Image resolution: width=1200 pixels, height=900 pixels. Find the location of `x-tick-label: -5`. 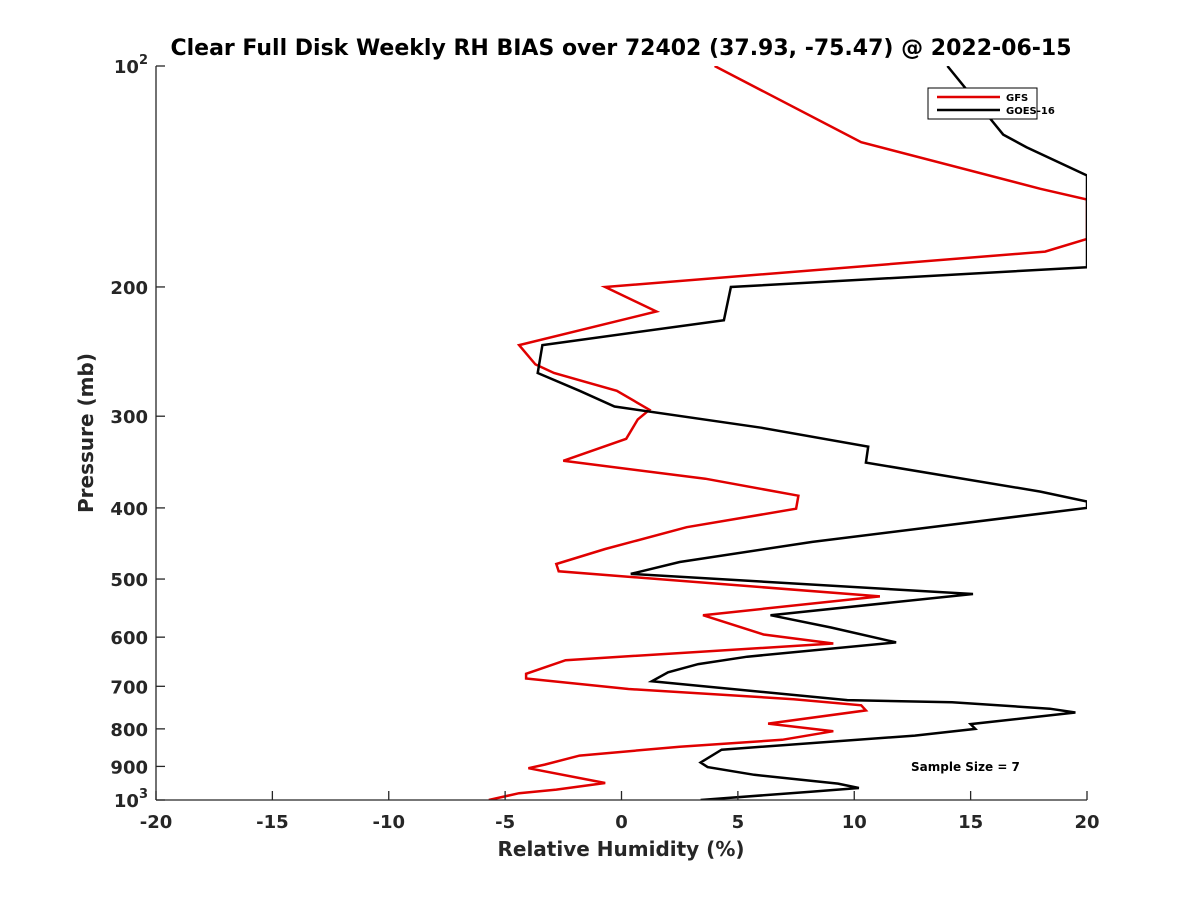

x-tick-label: -5 is located at coordinates (505, 822).